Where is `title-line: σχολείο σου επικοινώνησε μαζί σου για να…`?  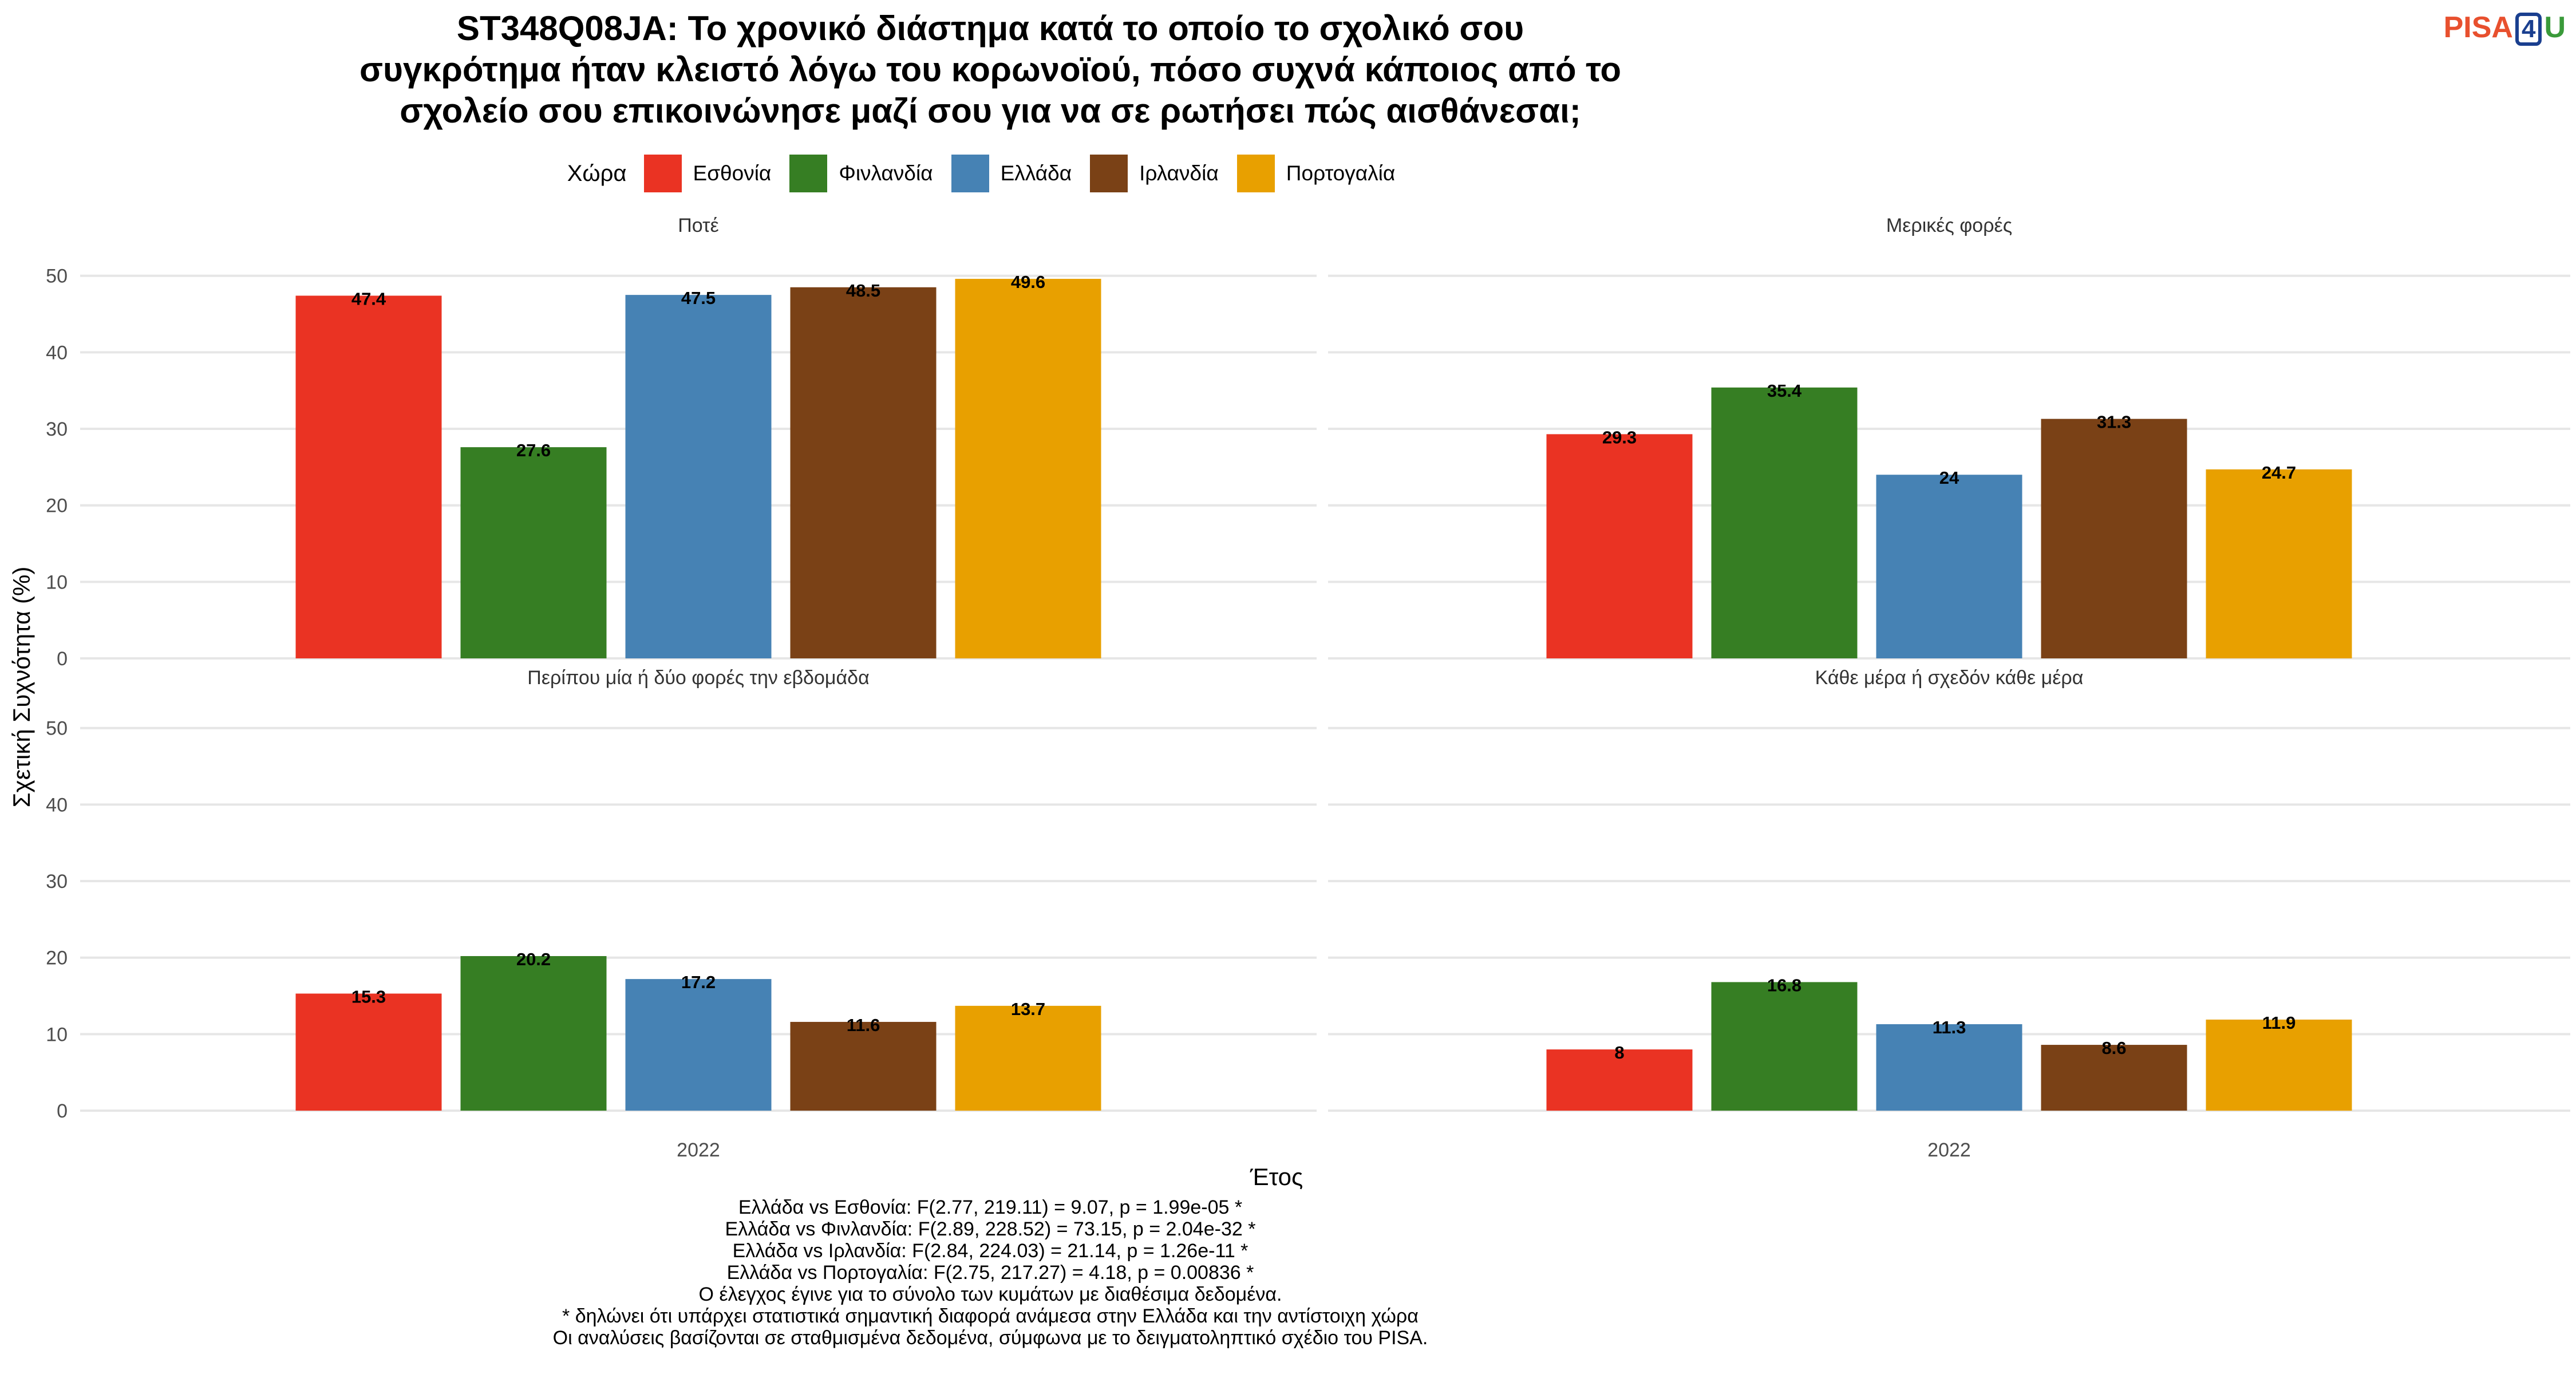 title-line: σχολείο σου επικοινώνησε μαζί σου για να… is located at coordinates (990, 111).